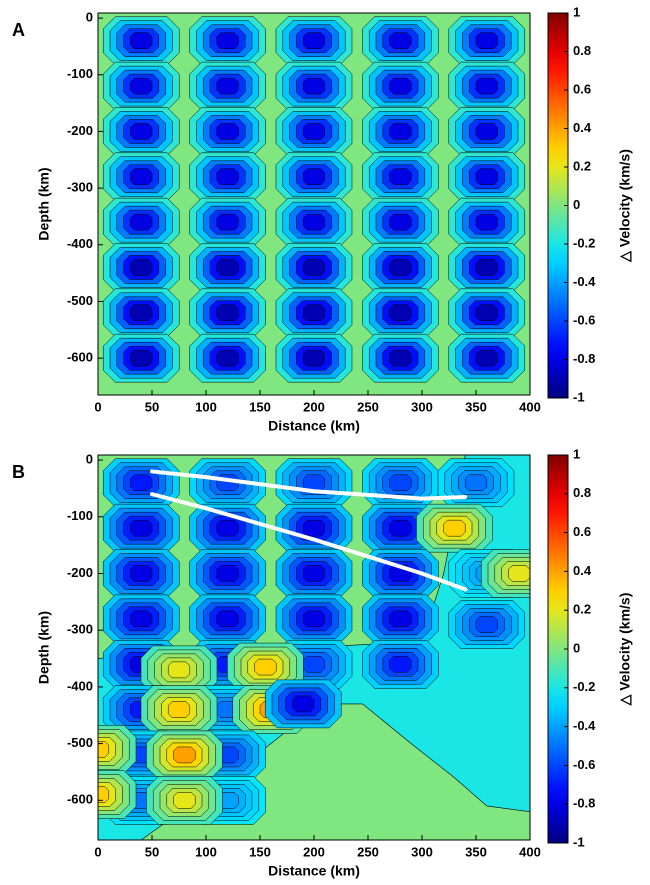 The width and height of the screenshot is (650, 885). I want to click on trace-line, so click(309, 485).